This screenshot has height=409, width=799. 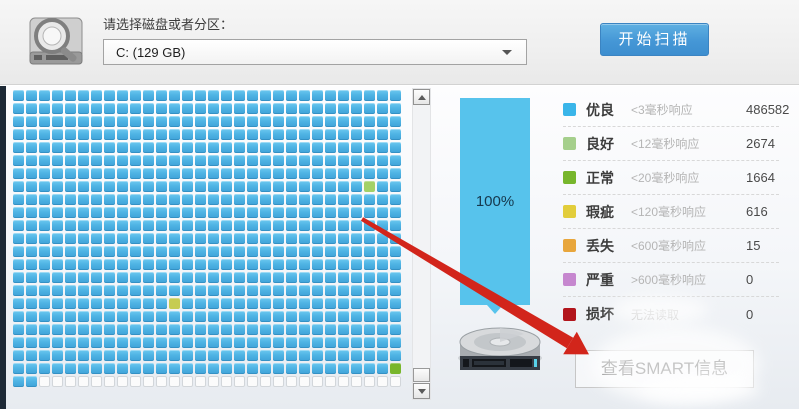 I want to click on legend-row: 瑕疵 <120毫秒响应 616, so click(x=671, y=212).